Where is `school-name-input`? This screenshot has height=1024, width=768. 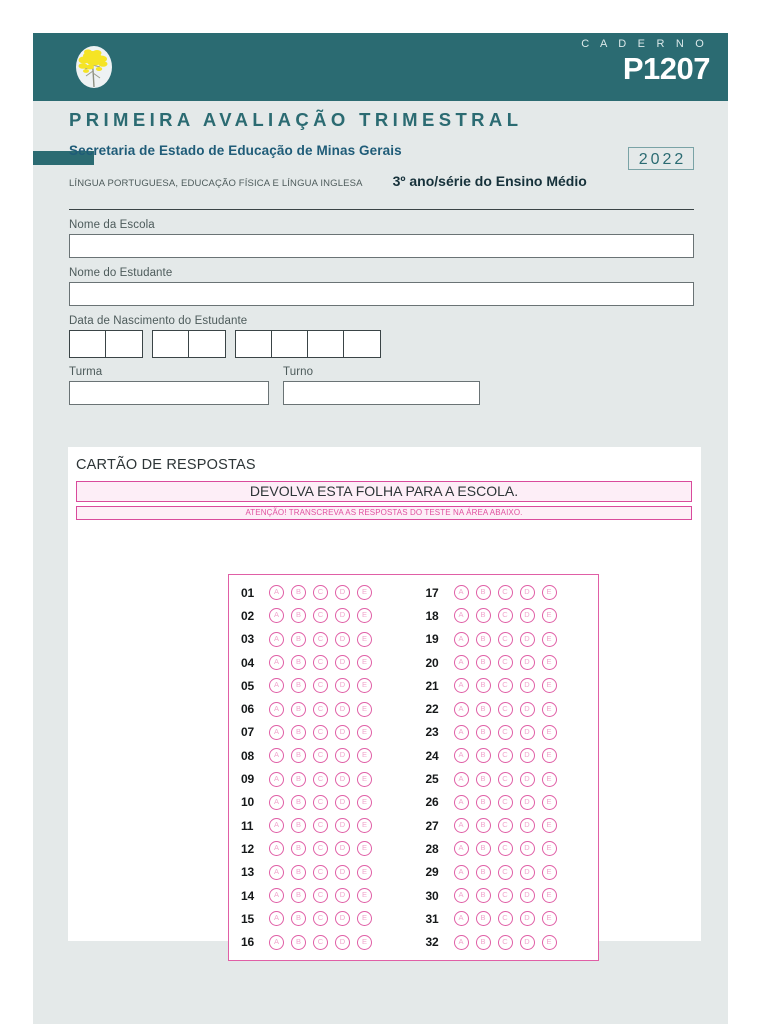
school-name-input is located at coordinates (381, 246).